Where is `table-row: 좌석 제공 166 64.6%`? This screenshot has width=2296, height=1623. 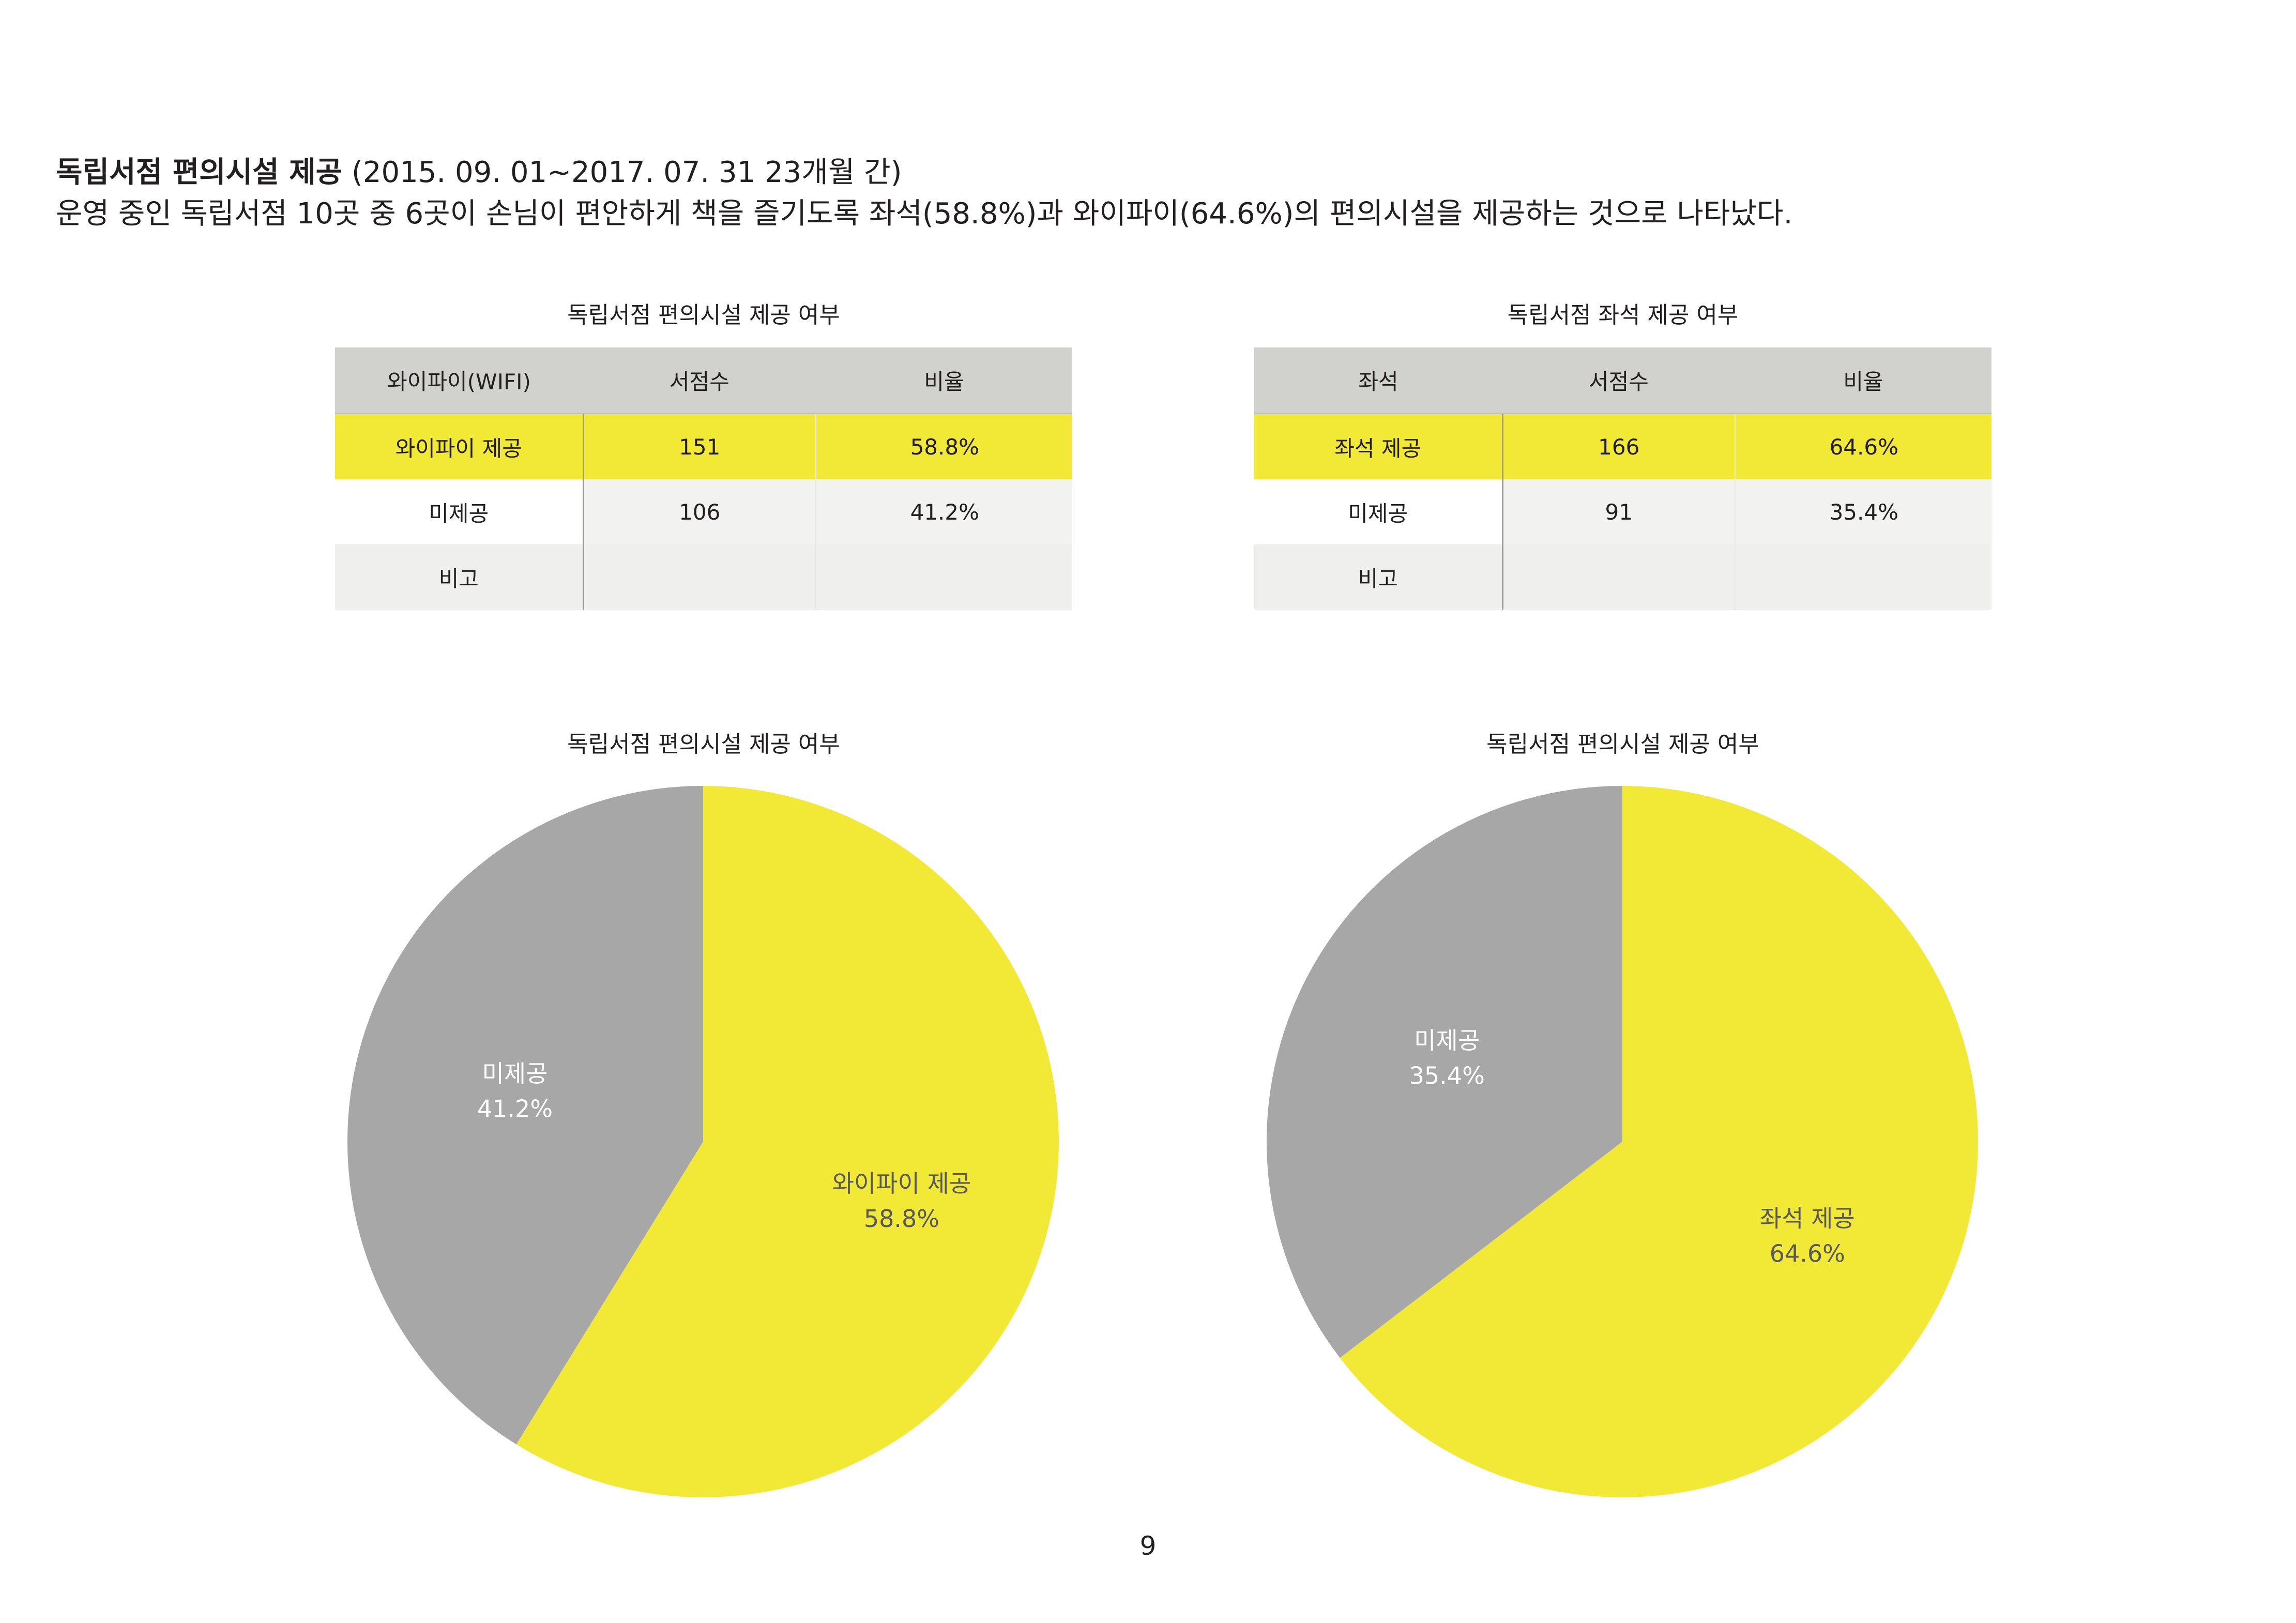 table-row: 좌석 제공 166 64.6% is located at coordinates (1622, 446).